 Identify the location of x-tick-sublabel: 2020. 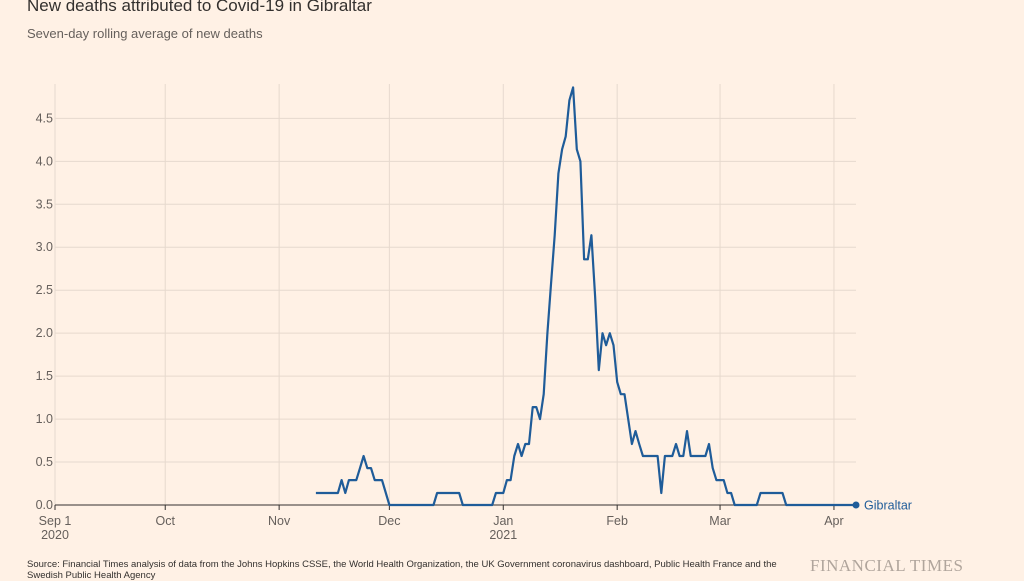
(55, 535).